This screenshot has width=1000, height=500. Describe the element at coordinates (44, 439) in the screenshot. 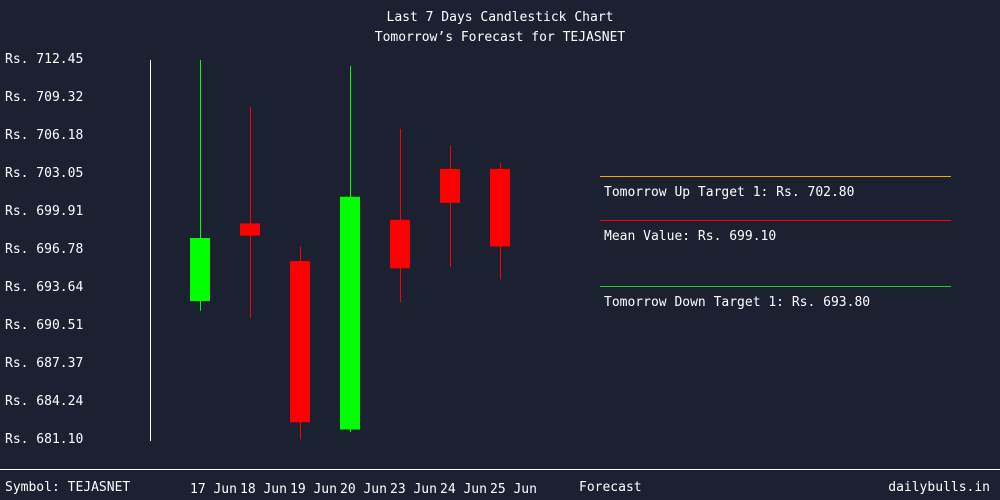

I see `y-tick-label: Rs. 681.10` at that location.